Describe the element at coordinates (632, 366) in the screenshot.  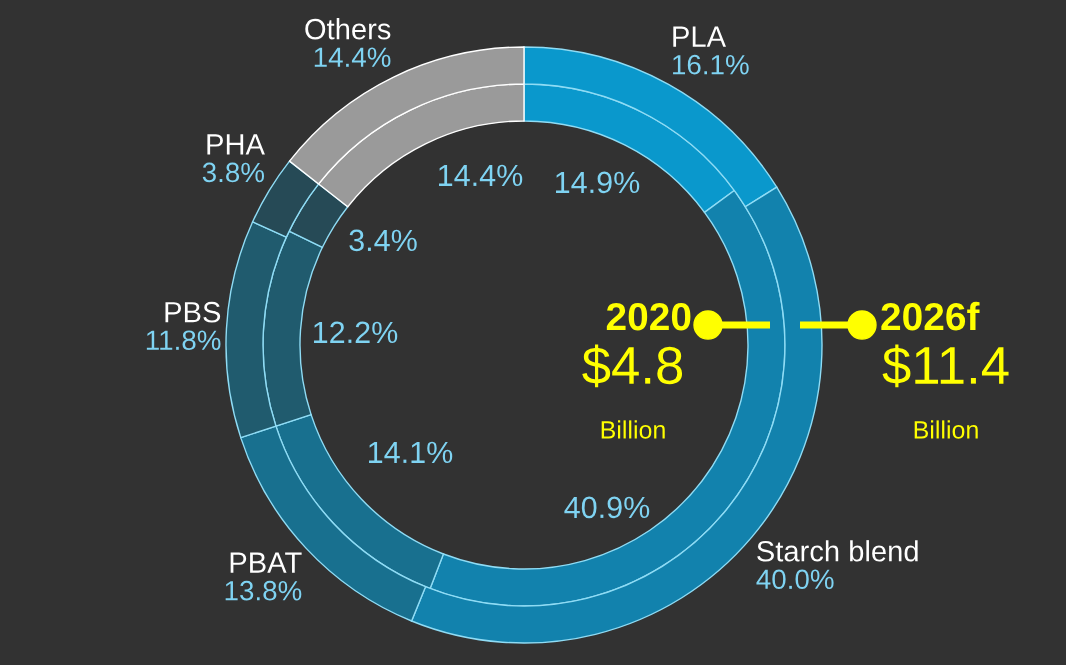
I see `text: $4.8` at that location.